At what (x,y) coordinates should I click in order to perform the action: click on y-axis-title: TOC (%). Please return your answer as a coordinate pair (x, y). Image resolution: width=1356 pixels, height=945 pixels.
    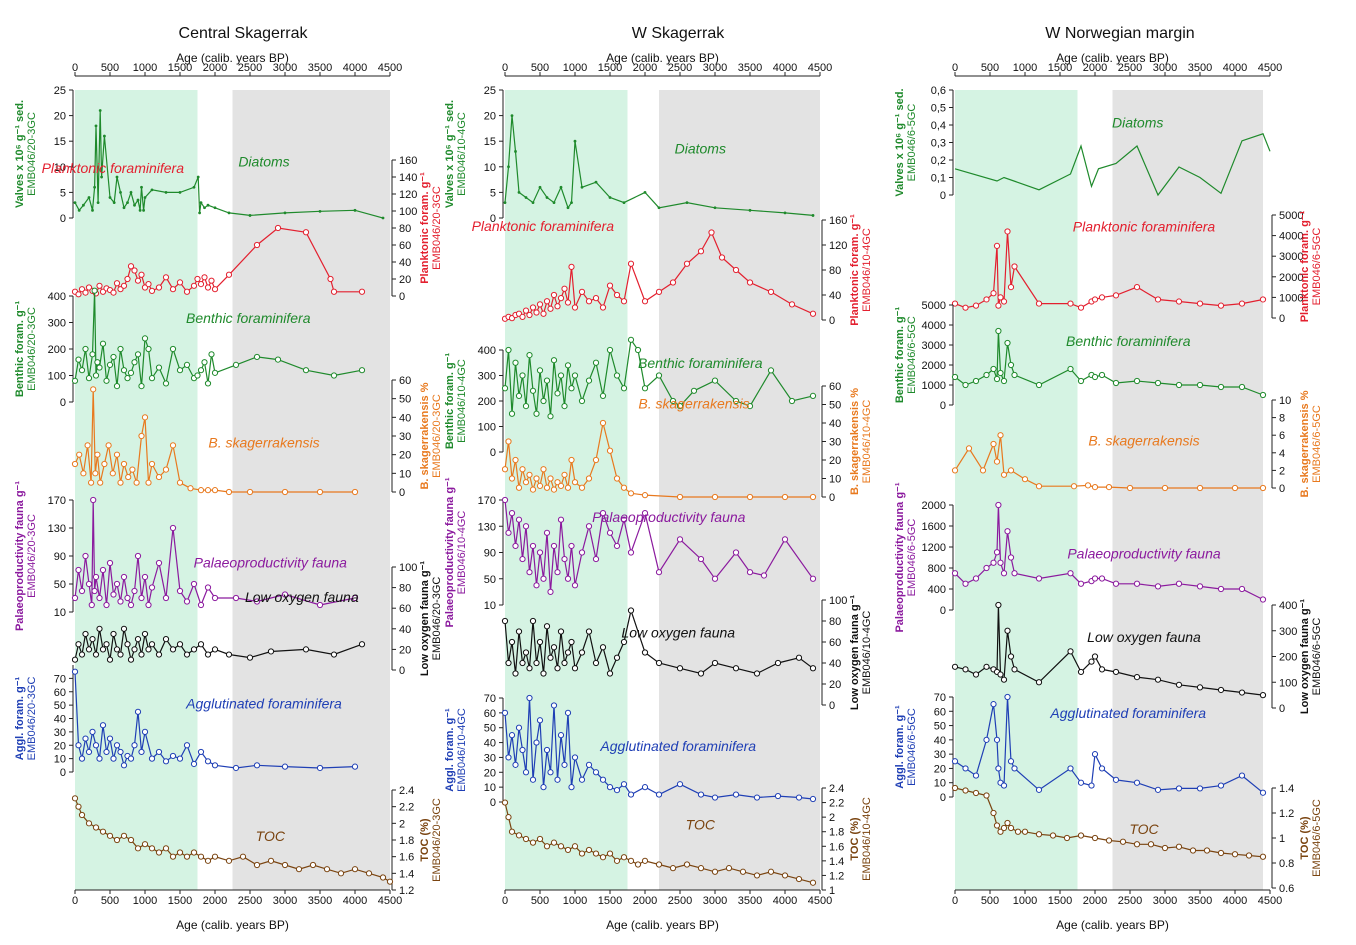
    Looking at the image, I should click on (425, 840).